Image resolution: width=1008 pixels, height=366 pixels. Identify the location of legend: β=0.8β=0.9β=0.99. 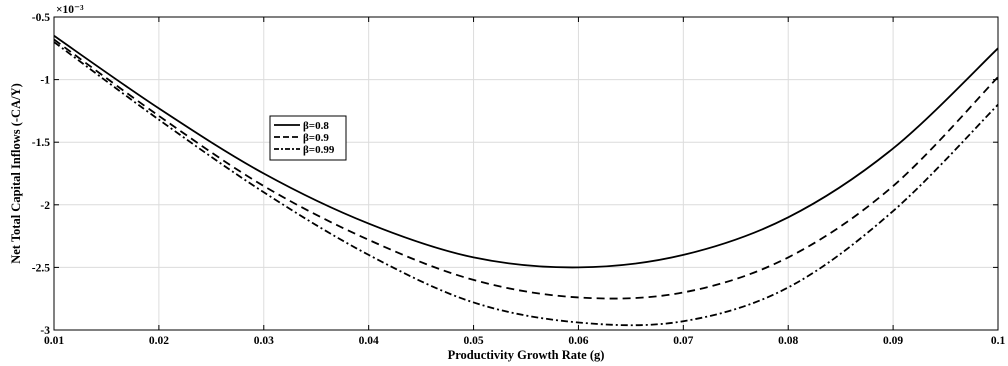
(308, 138).